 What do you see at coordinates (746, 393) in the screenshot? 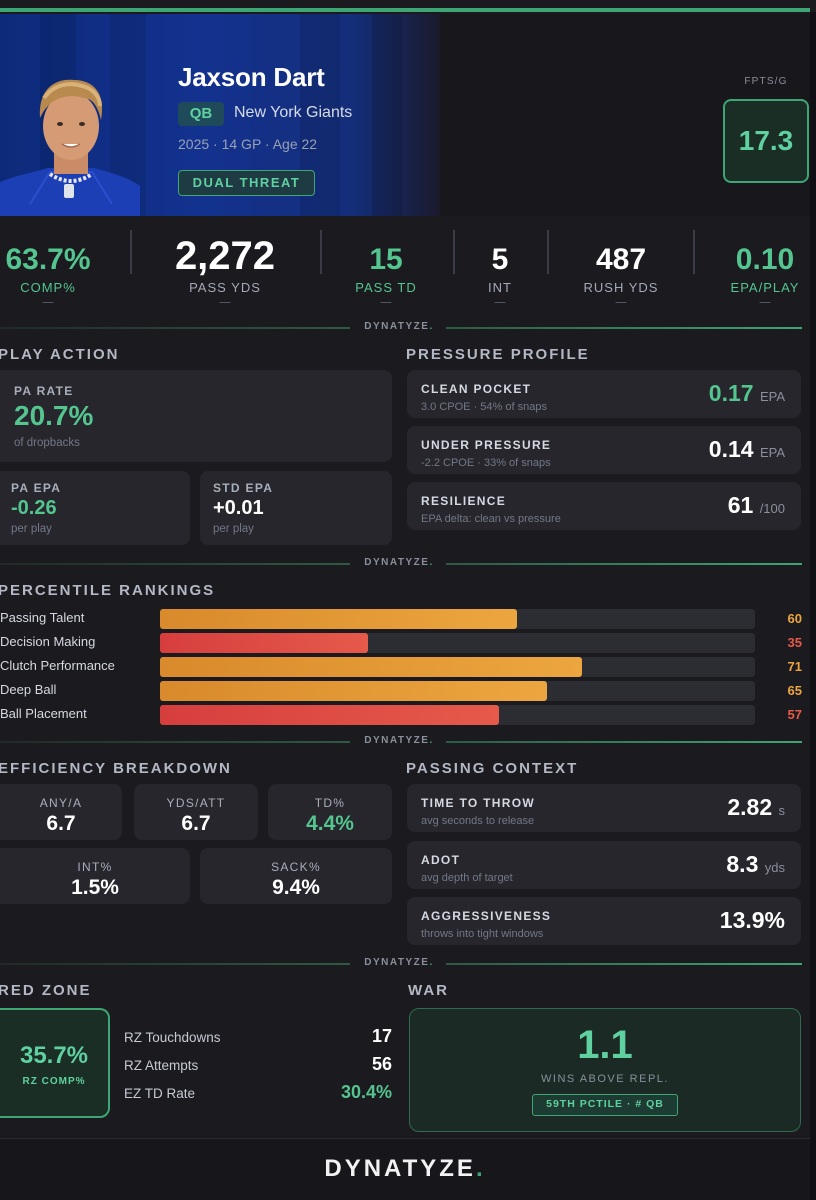
I see `clean-pocket-value: 0.17 EPA` at bounding box center [746, 393].